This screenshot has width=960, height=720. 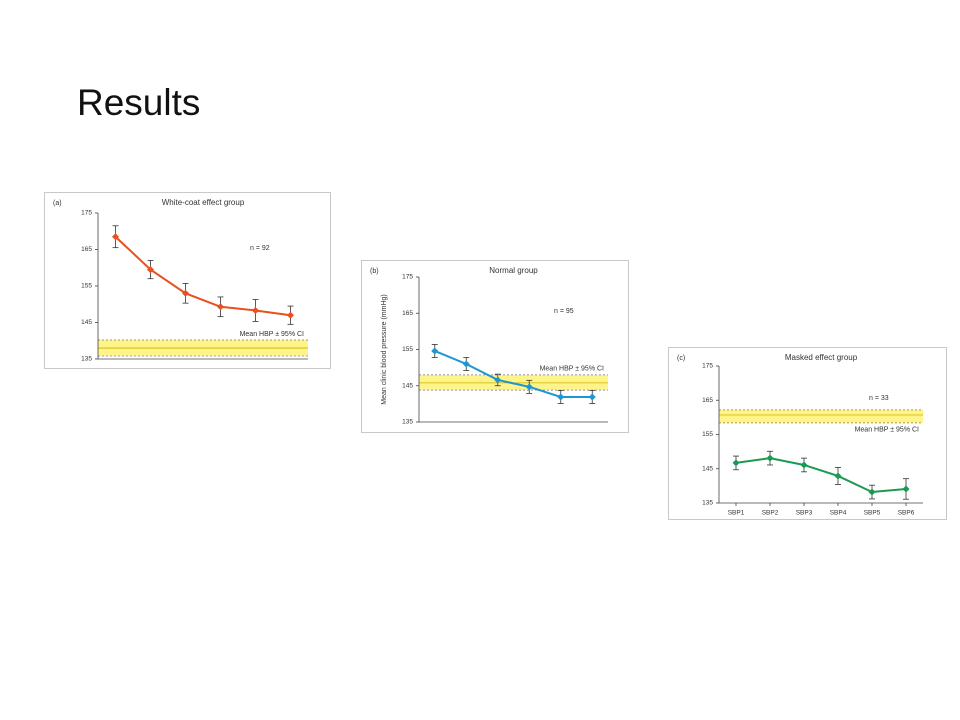 What do you see at coordinates (57, 203) in the screenshot?
I see `panel-label: (a)` at bounding box center [57, 203].